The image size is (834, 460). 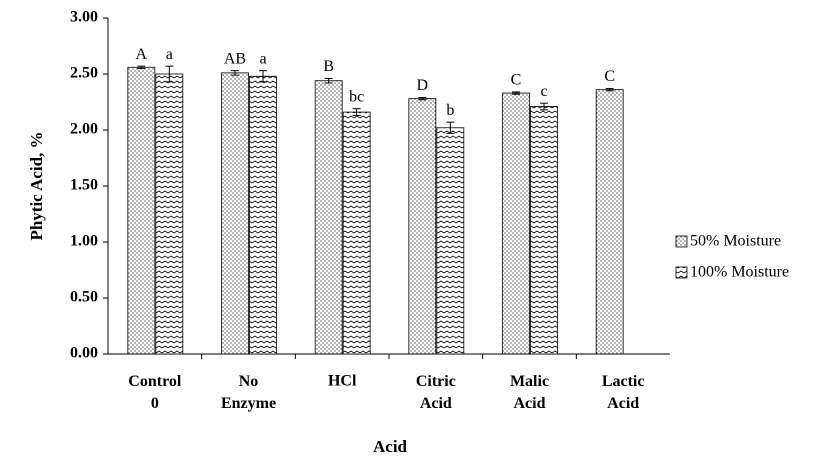 I want to click on x-tick-label: HCl, so click(x=342, y=381).